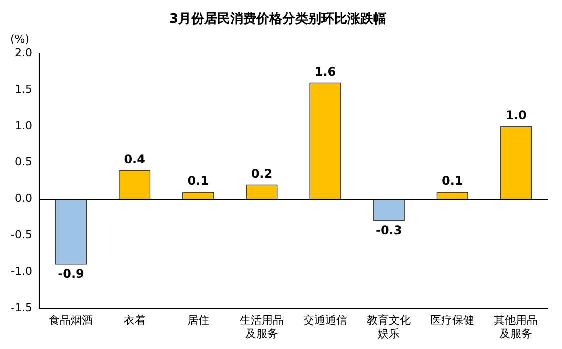  What do you see at coordinates (71, 321) in the screenshot?
I see `x-tick-label: 食品烟酒` at bounding box center [71, 321].